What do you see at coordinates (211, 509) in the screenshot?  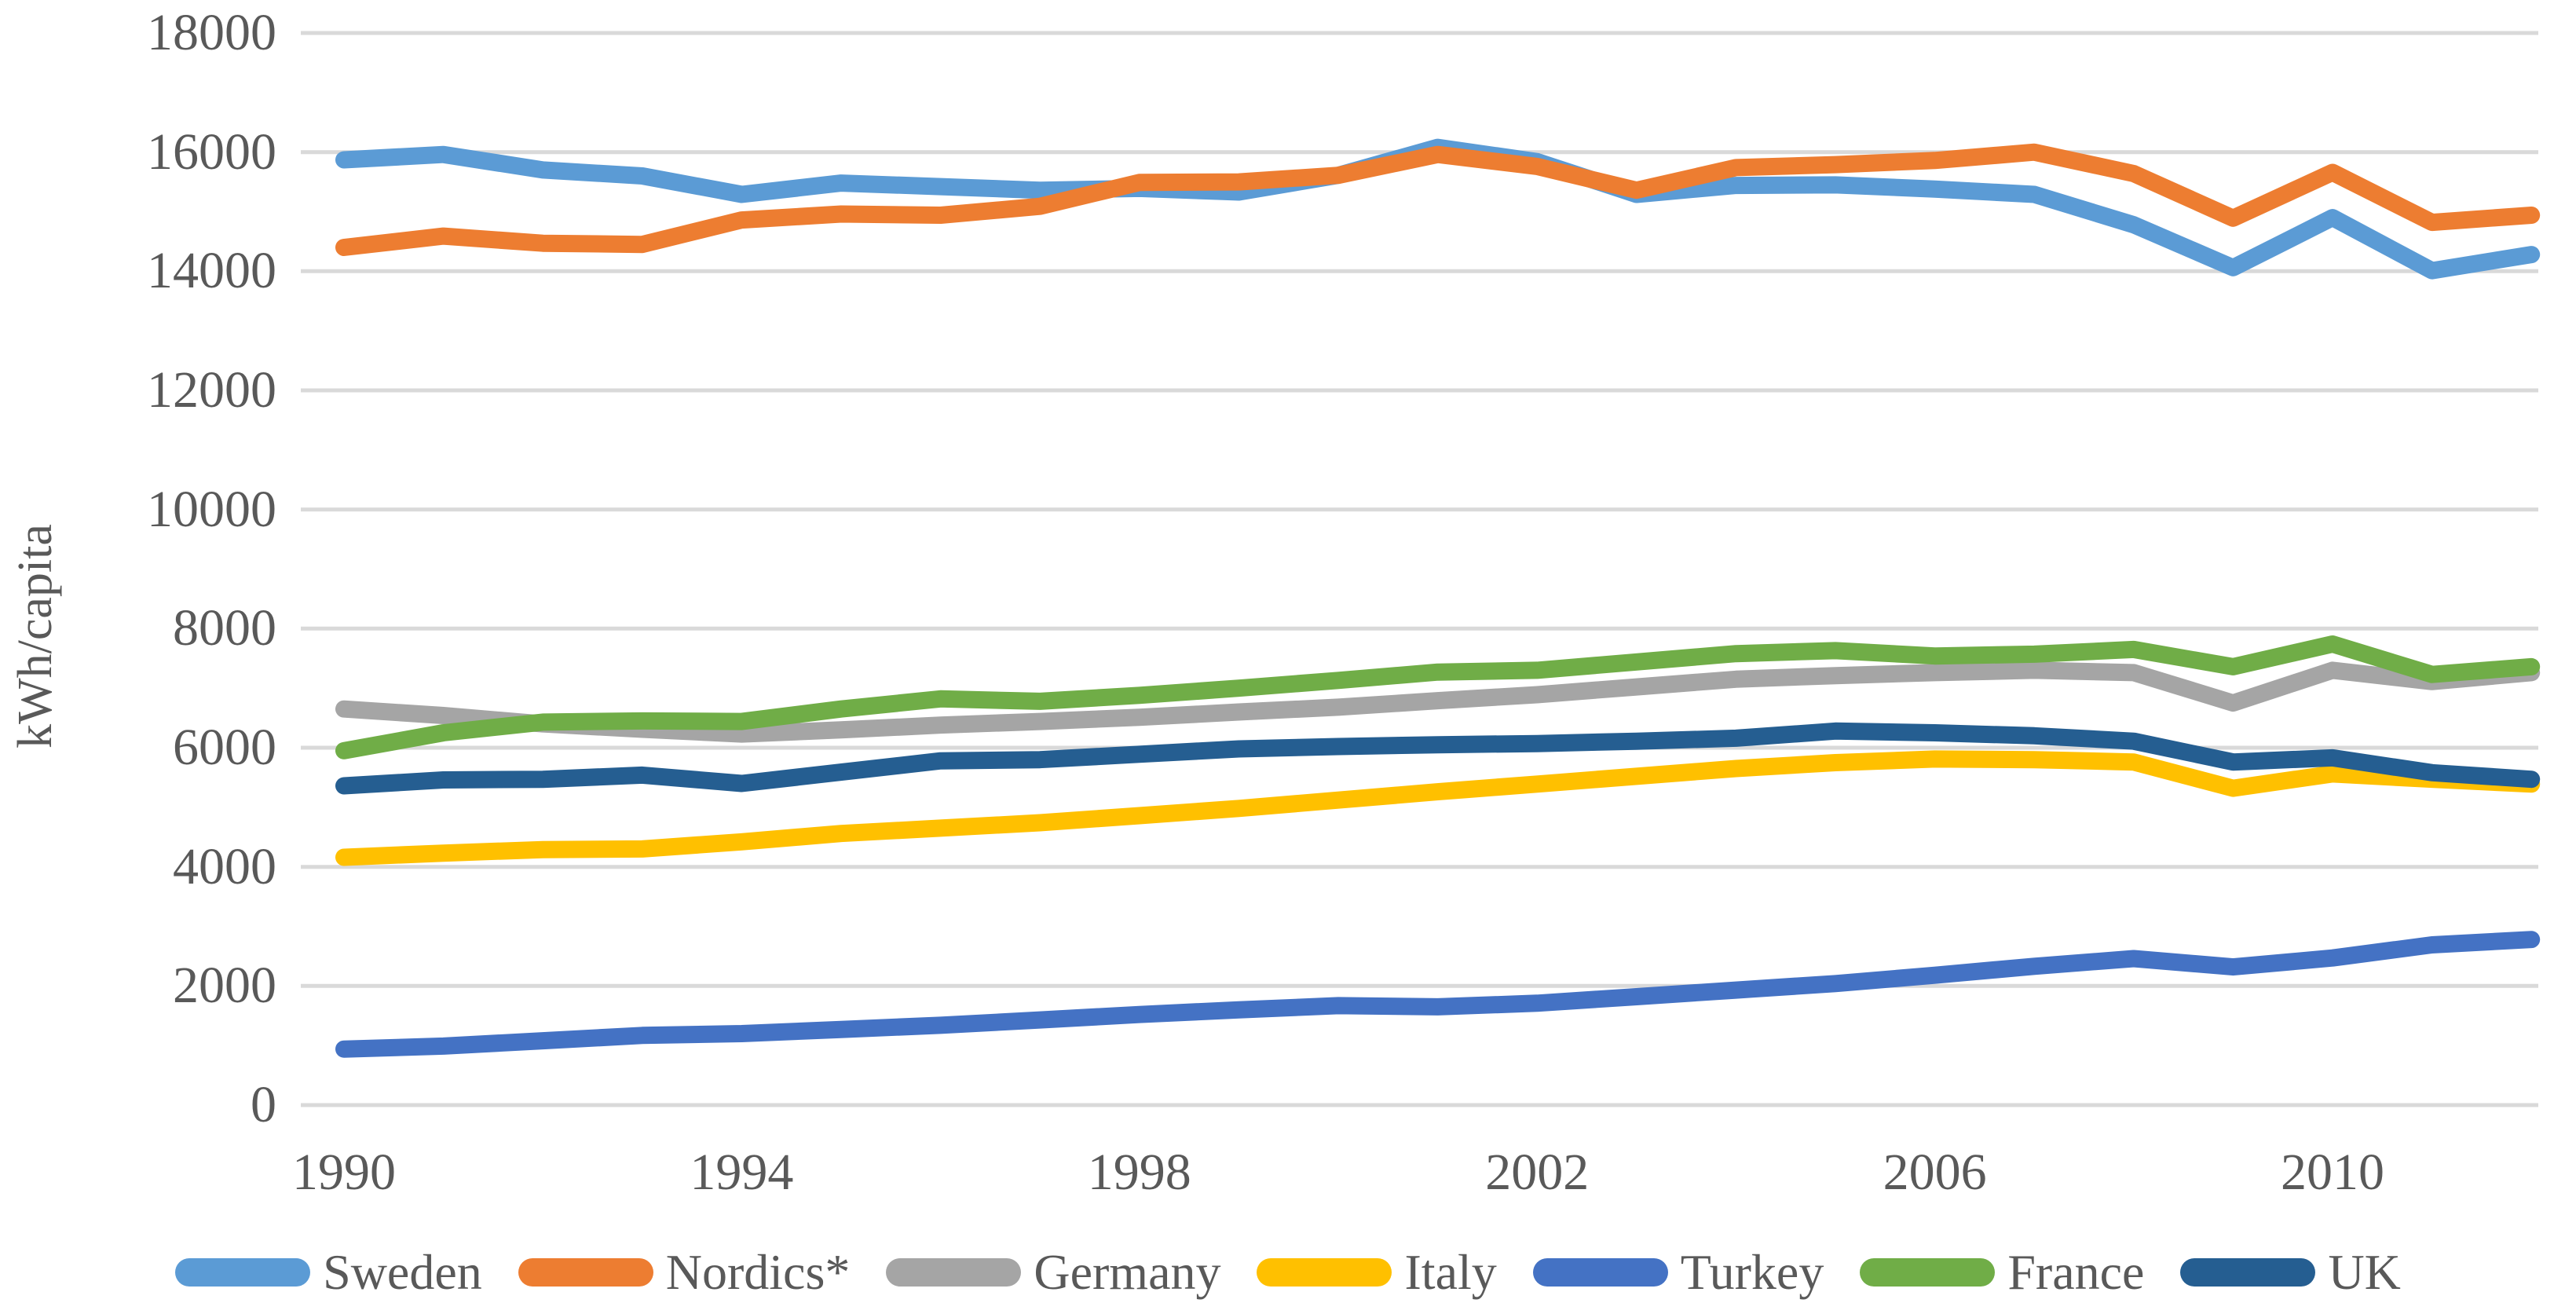 I see `y-axis-tick-label-10000: 10000` at bounding box center [211, 509].